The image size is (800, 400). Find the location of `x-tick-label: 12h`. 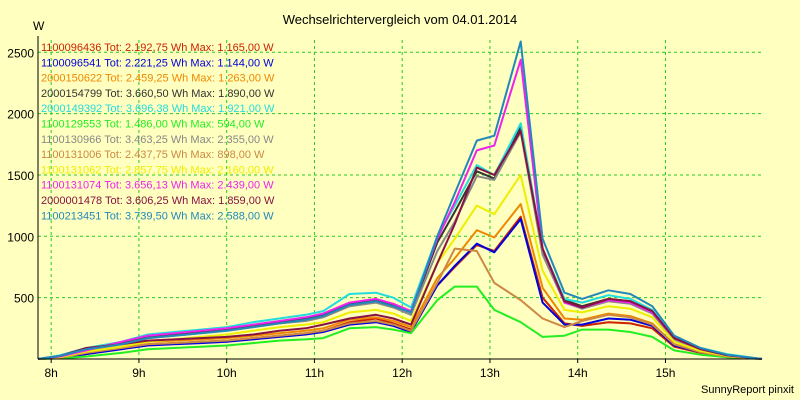

x-tick-label: 12h is located at coordinates (402, 373).